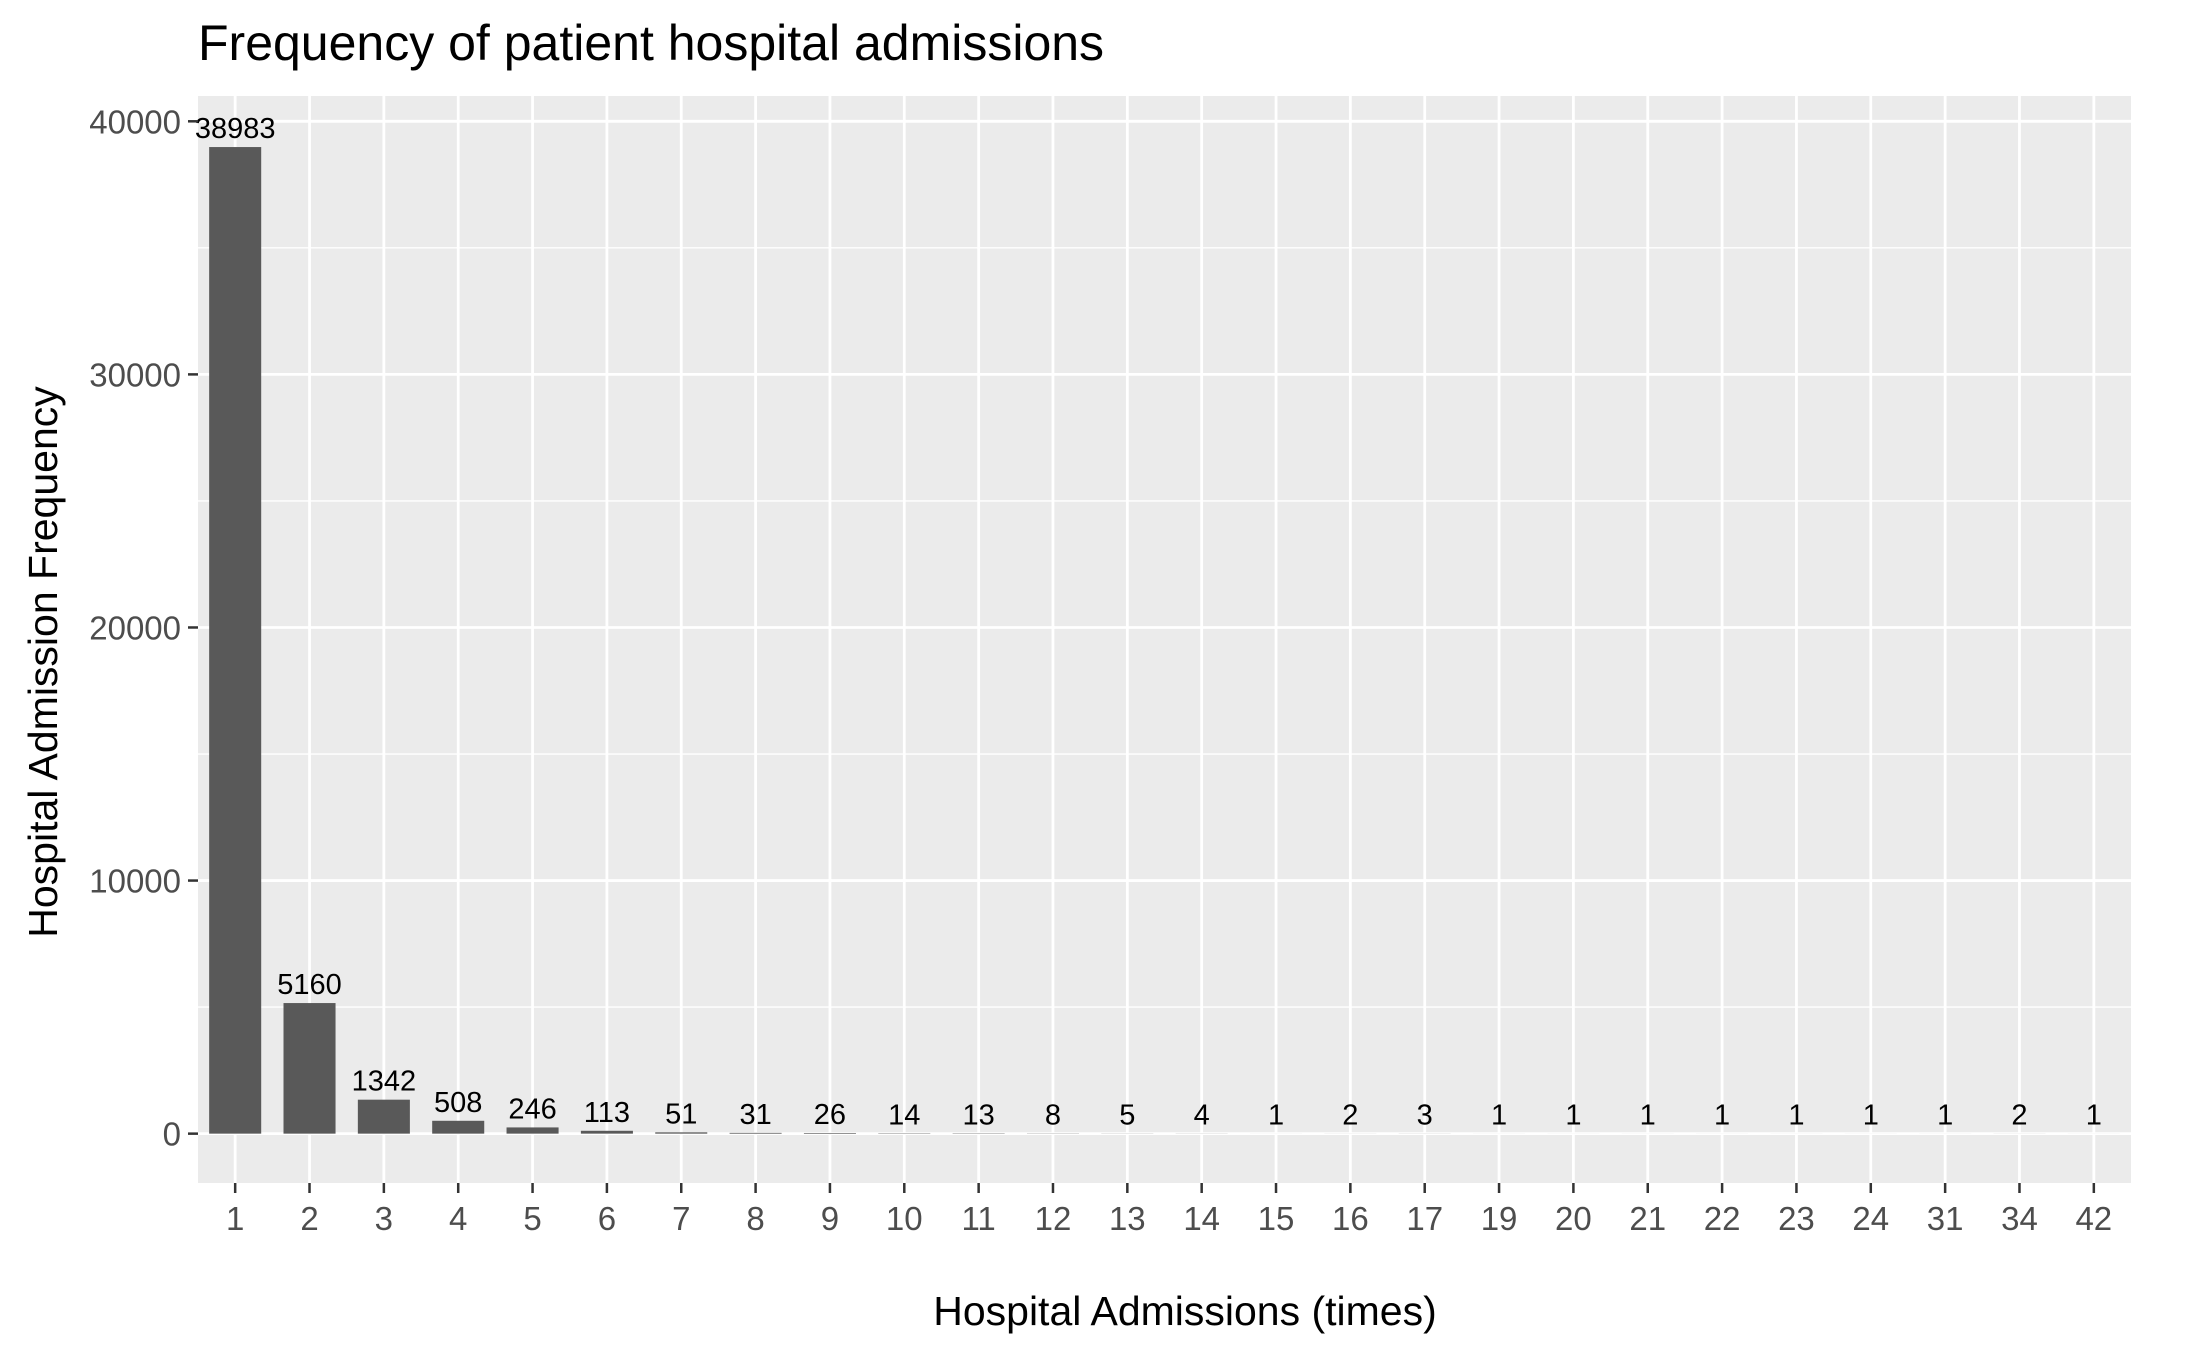  I want to click on data-label: 113, so click(607, 1113).